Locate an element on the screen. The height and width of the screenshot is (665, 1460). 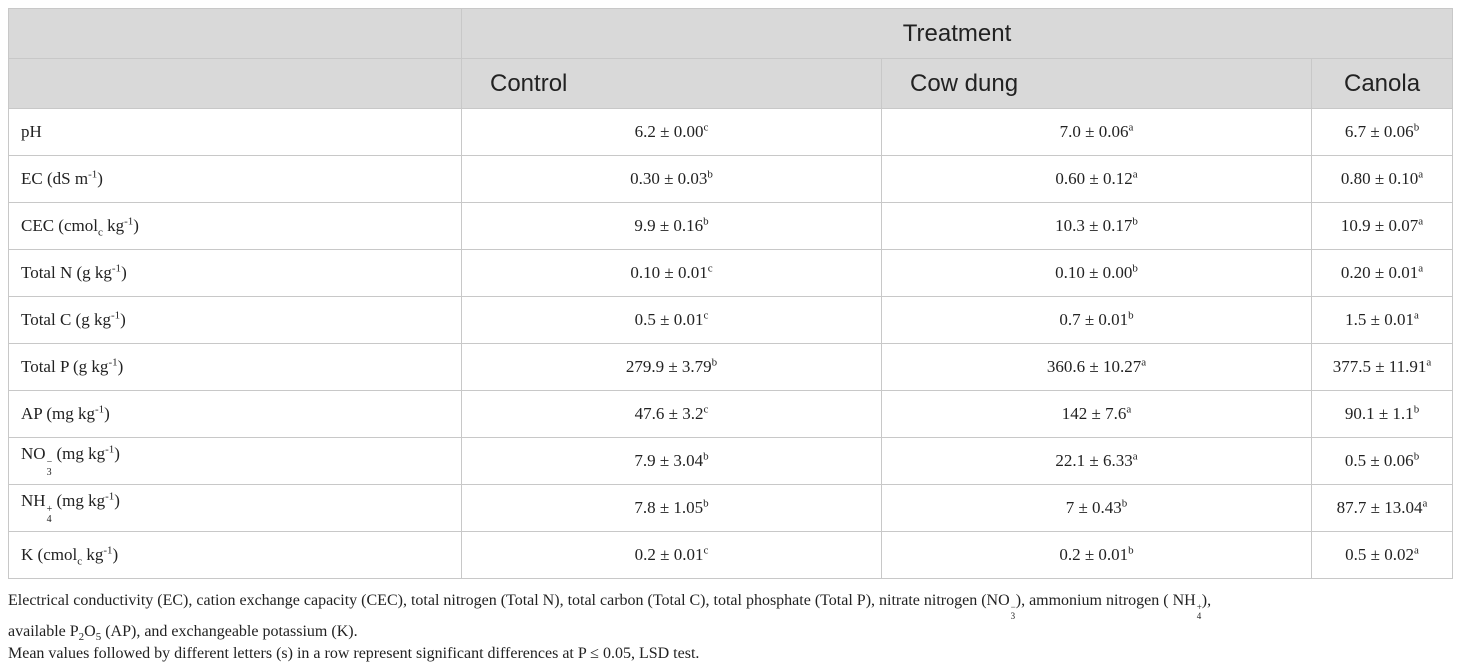
footnote-text-1b: ), ammonium nitrogen ( NH is located at coordinates (1105, 600).